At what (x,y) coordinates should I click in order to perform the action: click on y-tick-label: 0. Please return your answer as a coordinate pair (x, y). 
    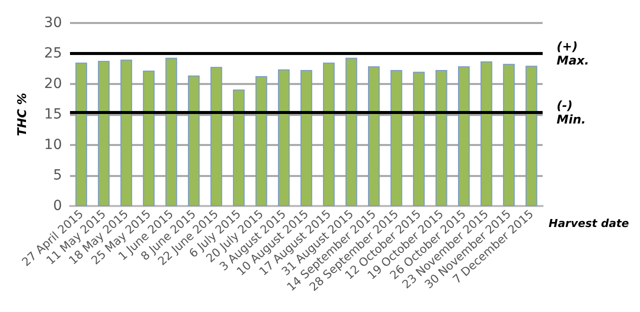
    Looking at the image, I should click on (57, 206).